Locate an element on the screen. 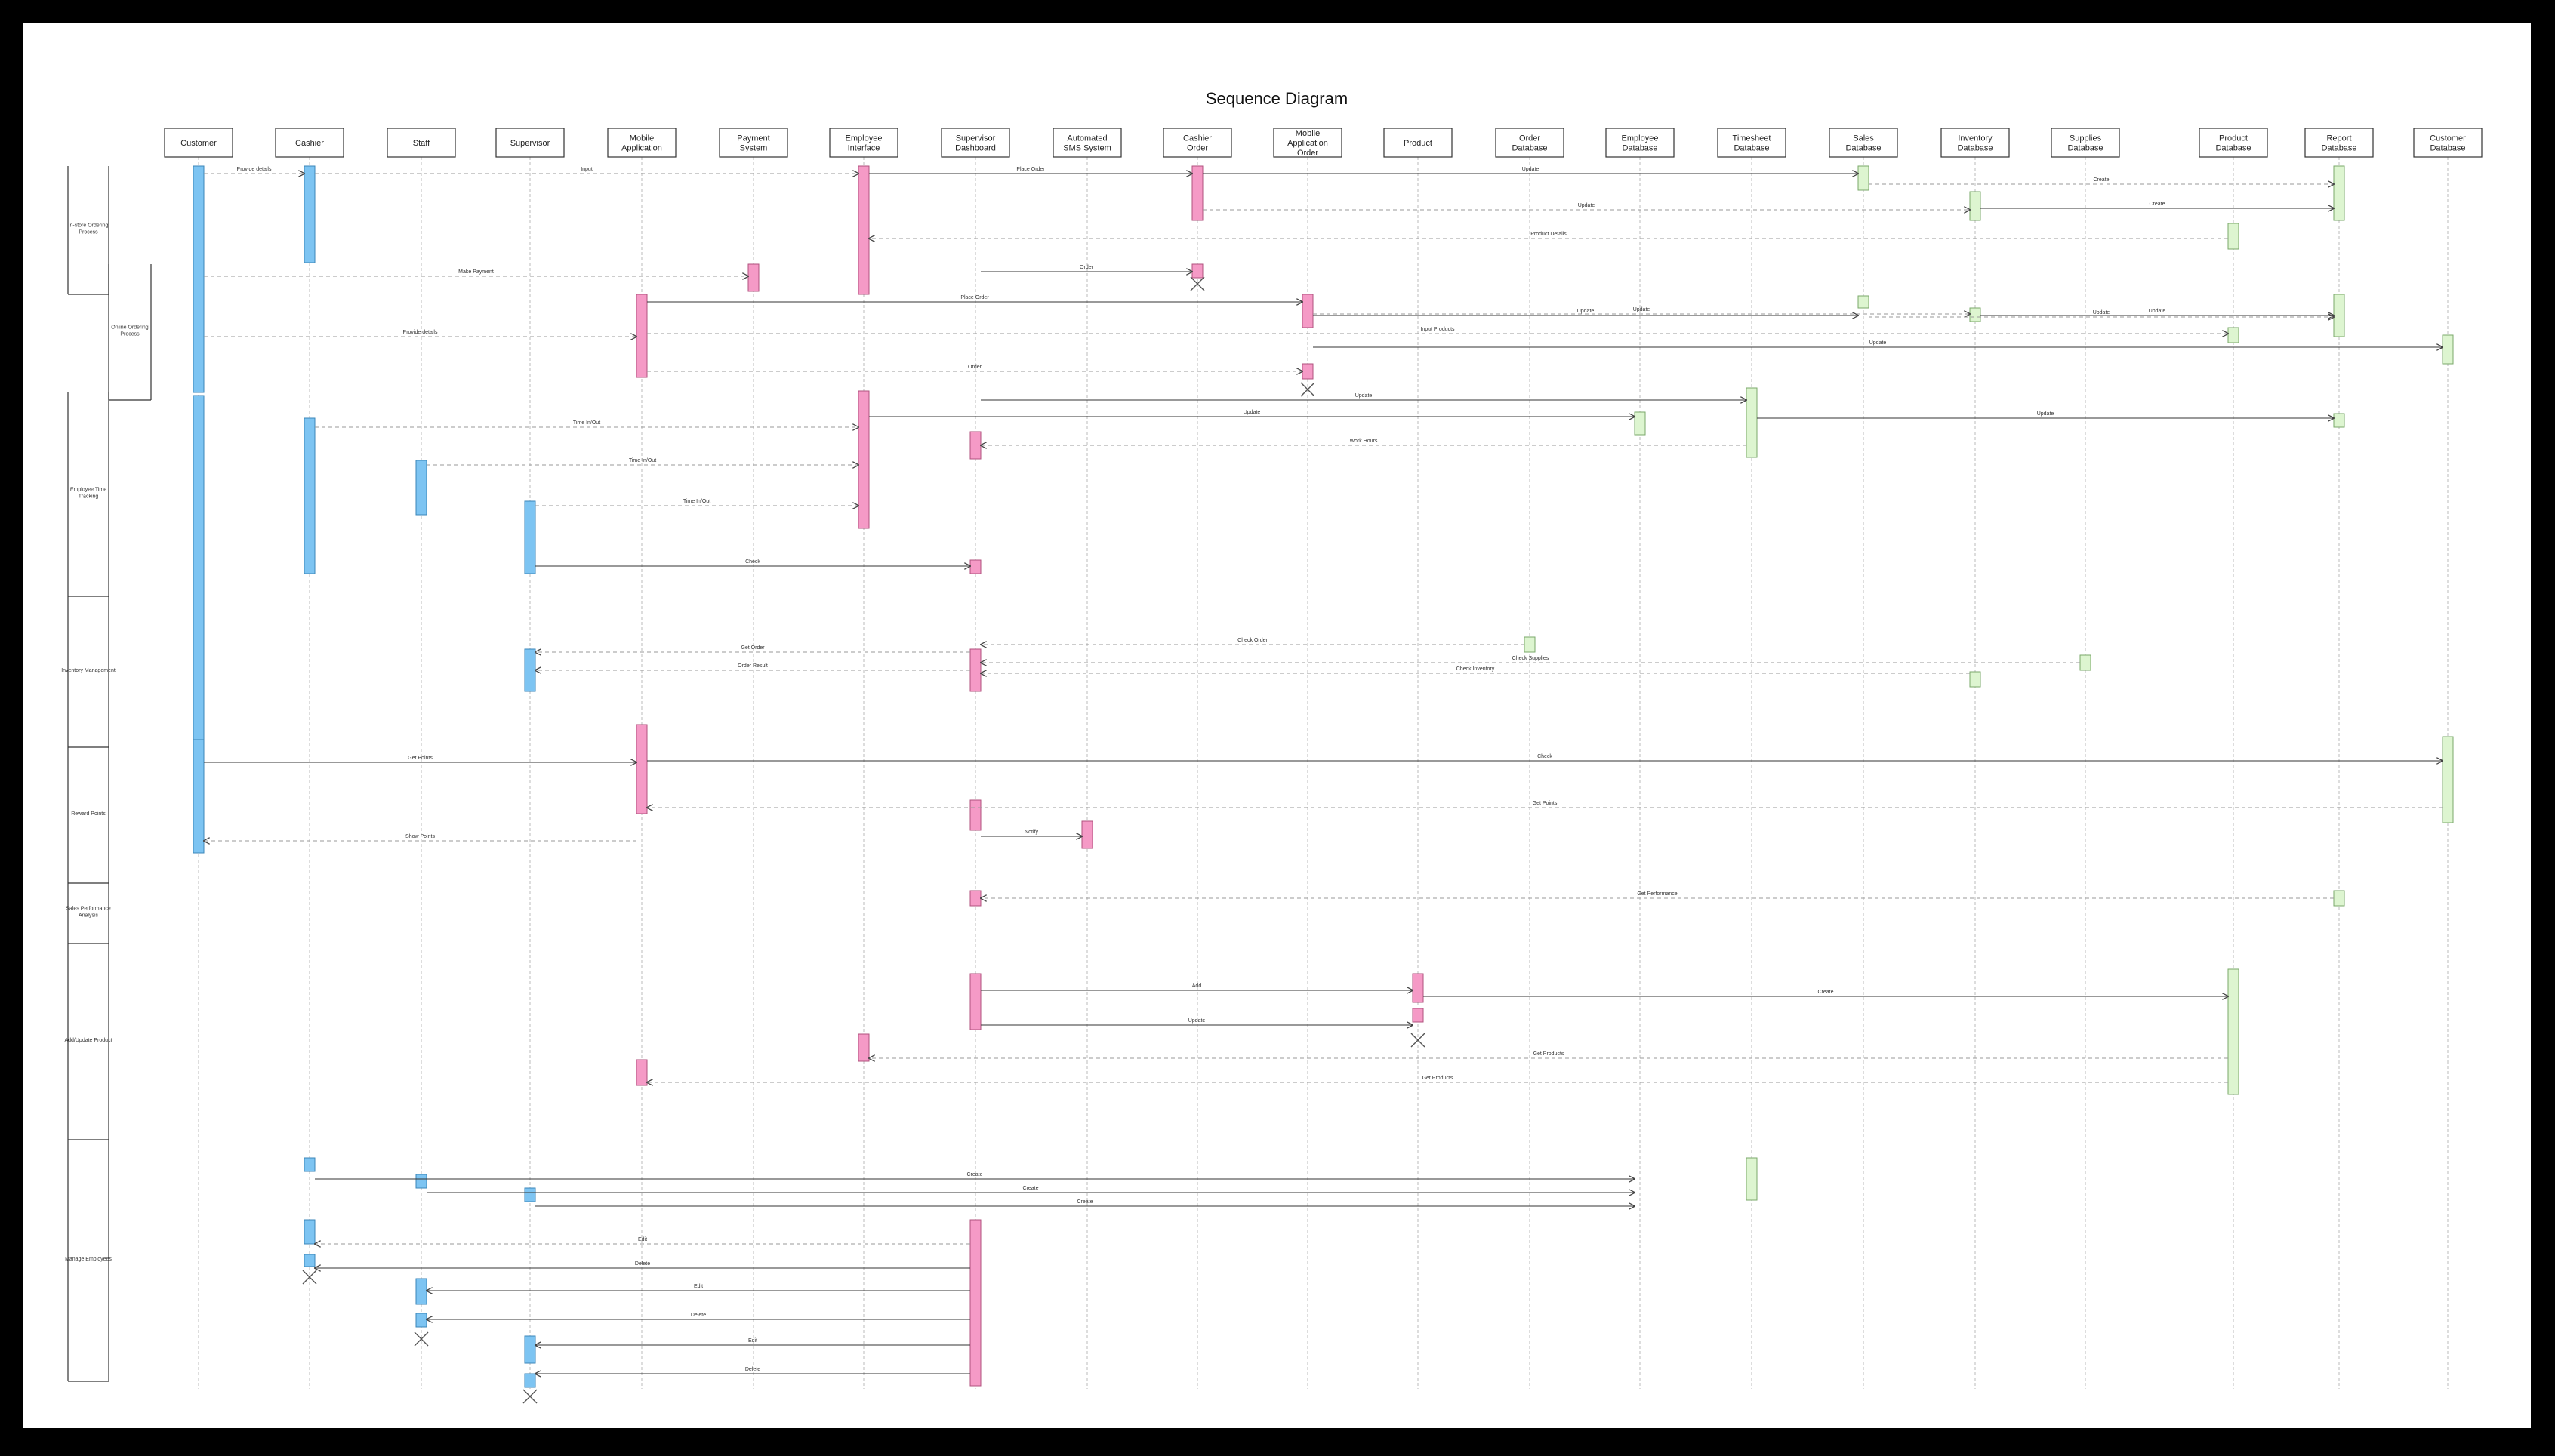  activation-bar-cashier_order is located at coordinates (1197, 193).